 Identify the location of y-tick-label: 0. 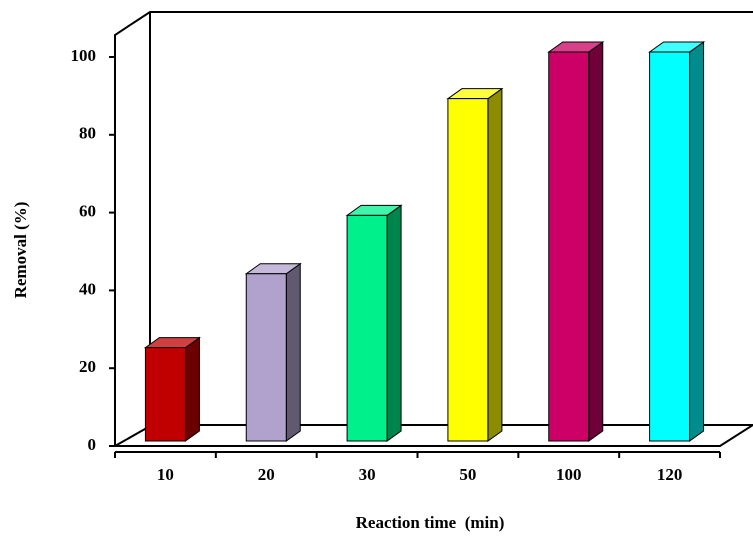
(92, 444).